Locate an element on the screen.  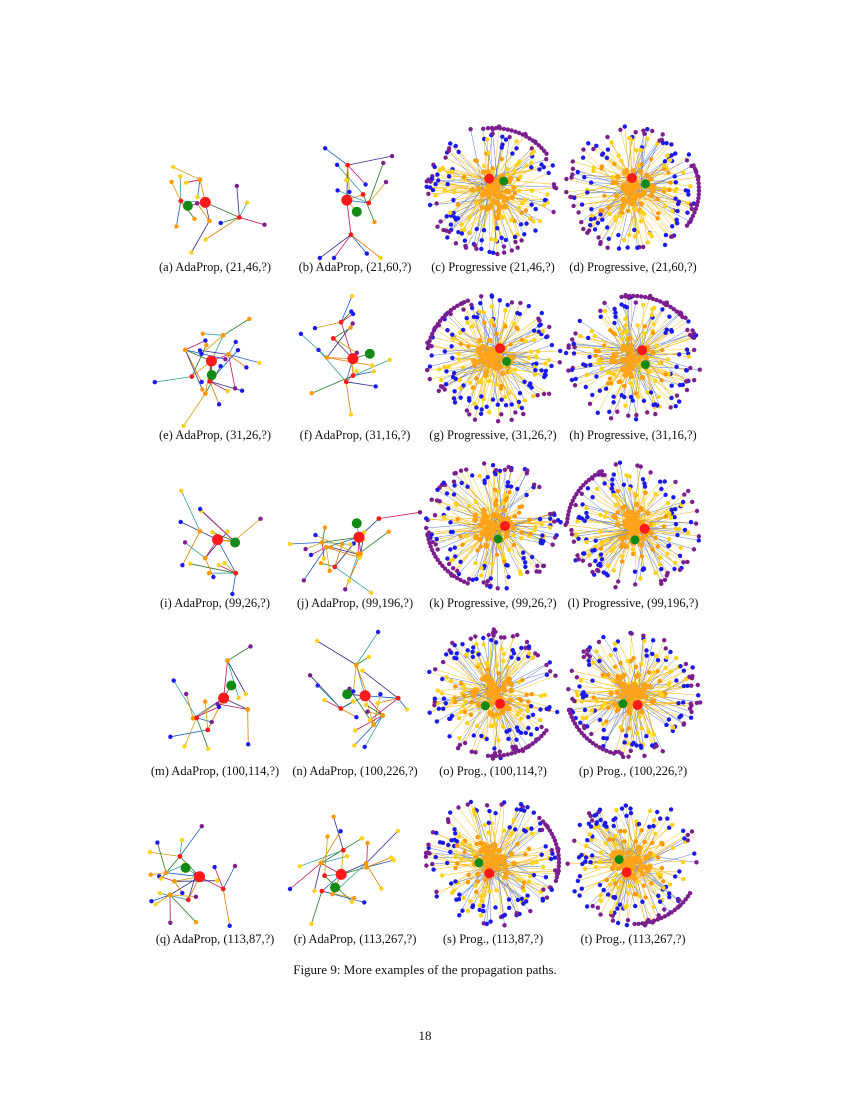
answer-node is located at coordinates (619, 859).